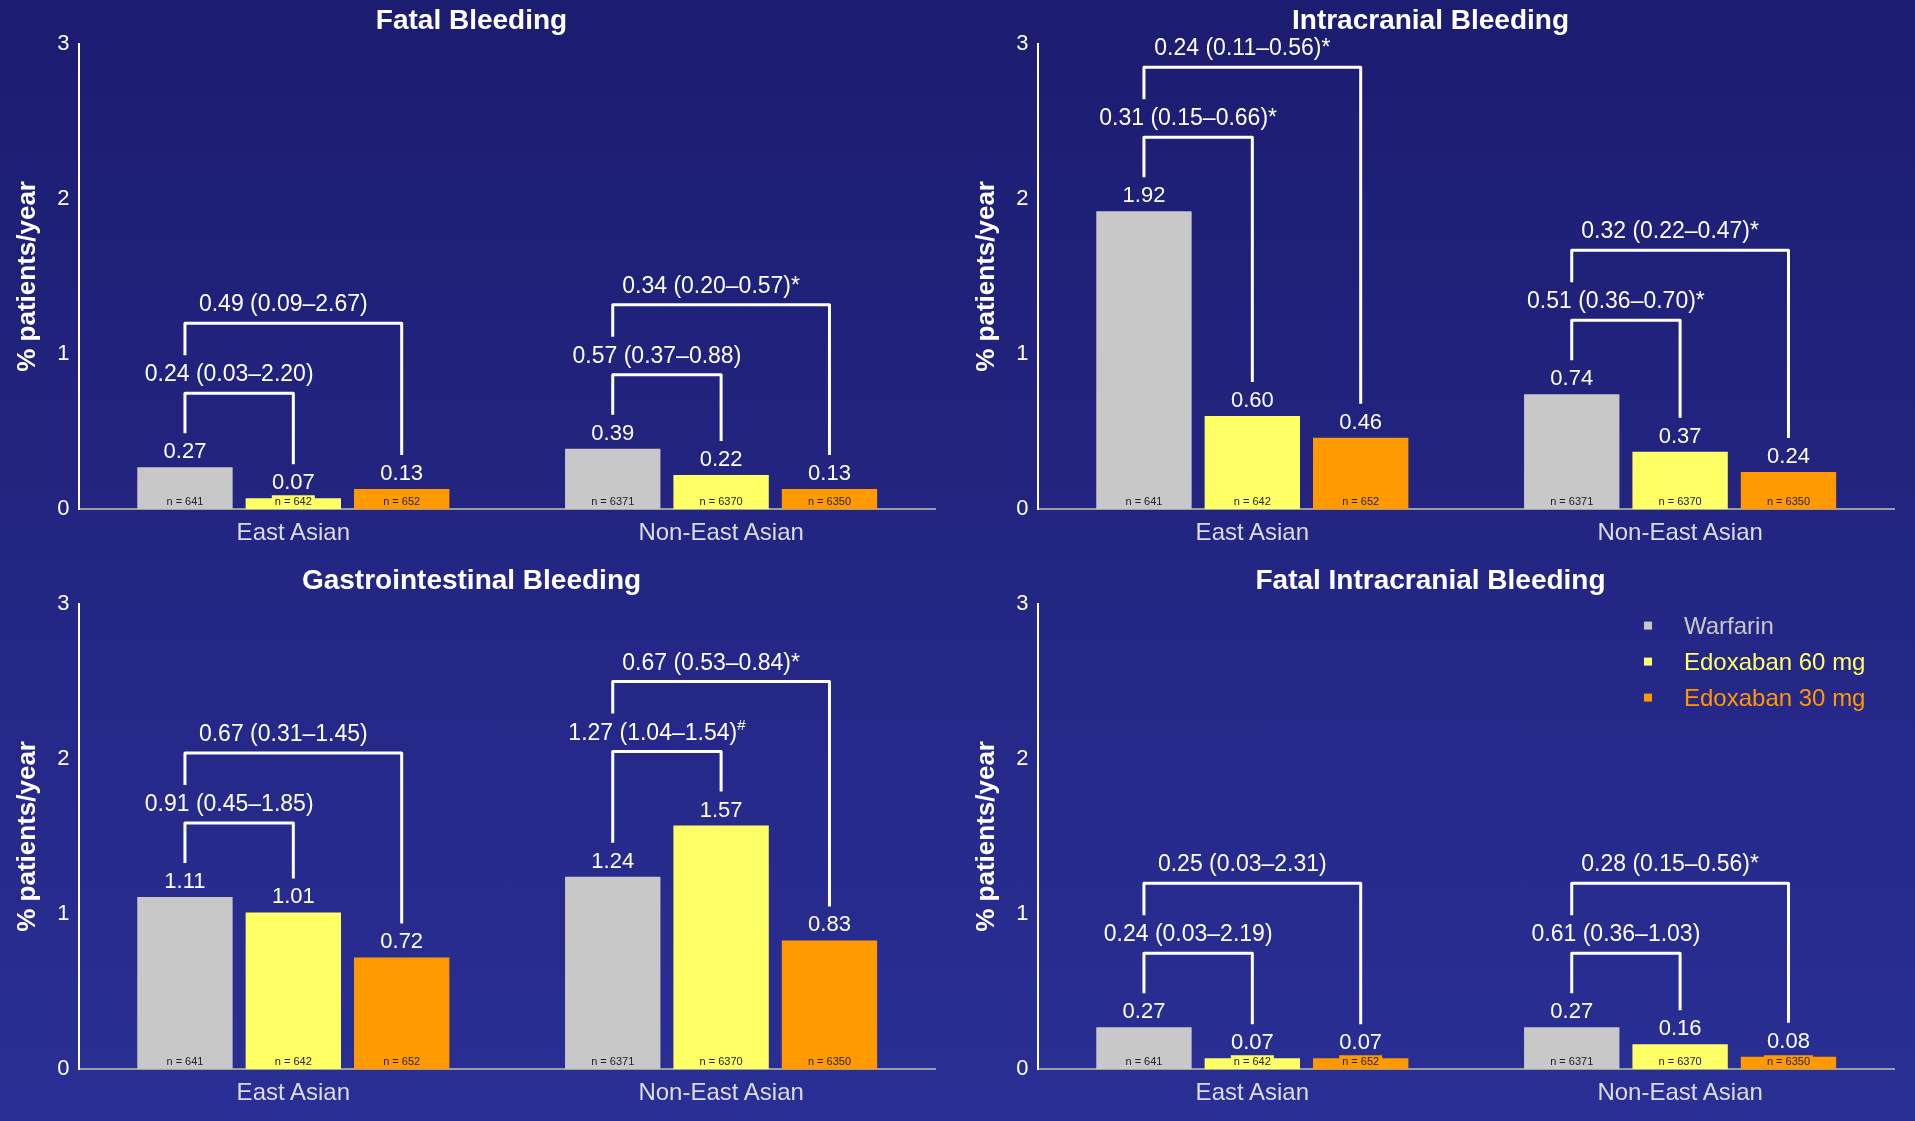 The height and width of the screenshot is (1121, 1915). Describe the element at coordinates (1775, 697) in the screenshot. I see `legend-label: Edoxaban 30 mg` at that location.